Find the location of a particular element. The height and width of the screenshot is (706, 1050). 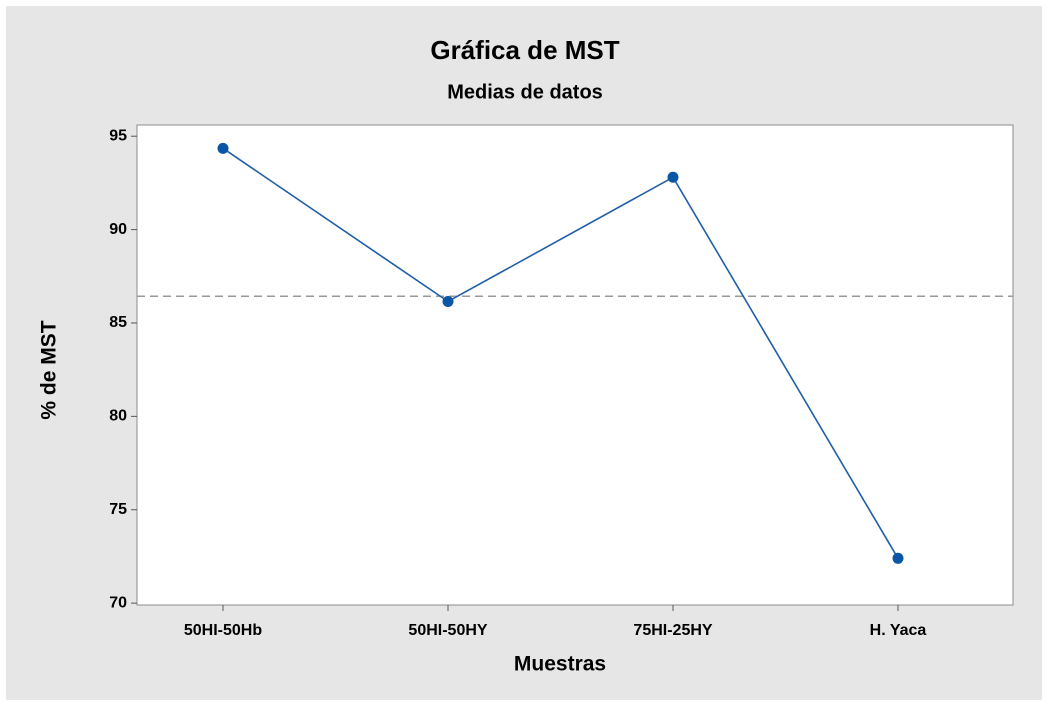

x-tick-label: 75HI-25HY is located at coordinates (672, 630).